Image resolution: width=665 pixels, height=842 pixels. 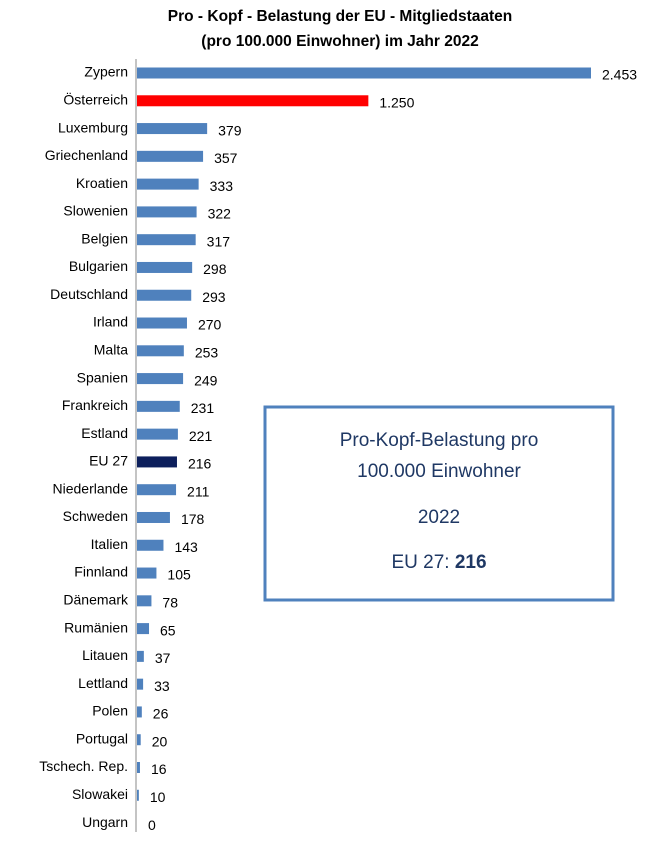 I want to click on y-tick-label: Ungarn, so click(x=105, y=822).